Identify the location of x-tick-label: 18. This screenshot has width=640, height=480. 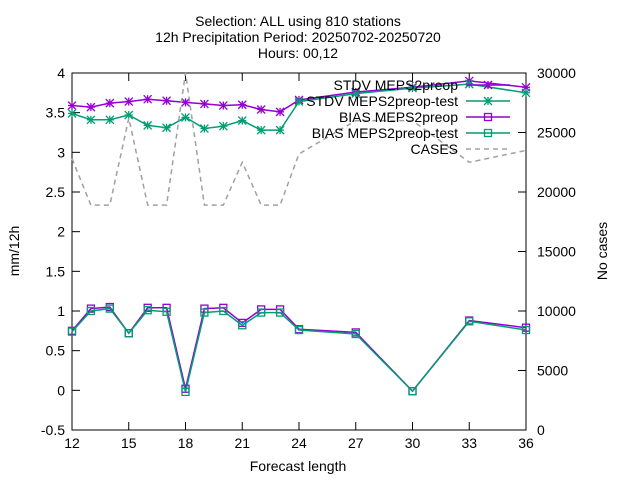
(186, 443).